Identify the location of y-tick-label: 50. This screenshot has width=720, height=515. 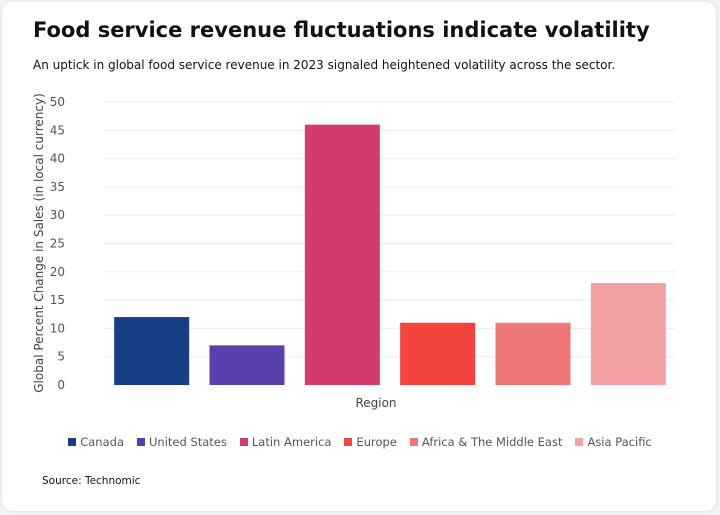
(57, 102).